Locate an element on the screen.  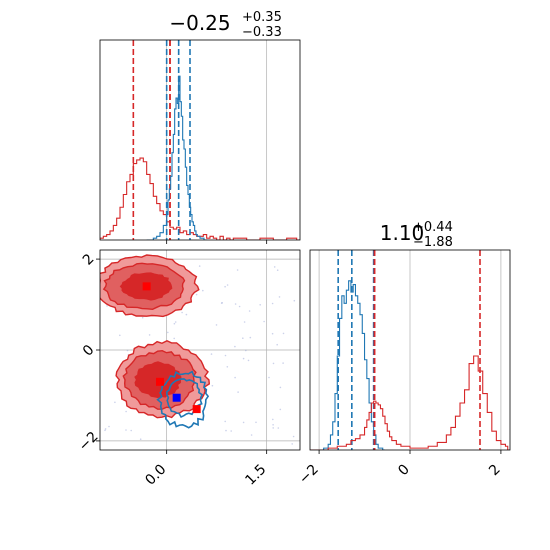
bottom-left-x-tick-label: 0.0 is located at coordinates (155, 475).